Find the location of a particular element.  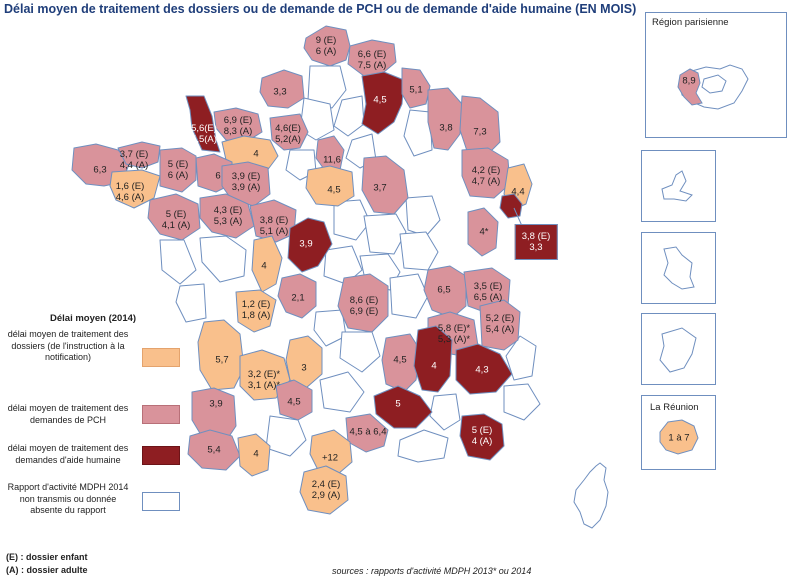

department-label-vosges: 4,2 (E) 4,7 (A) is located at coordinates (486, 176).